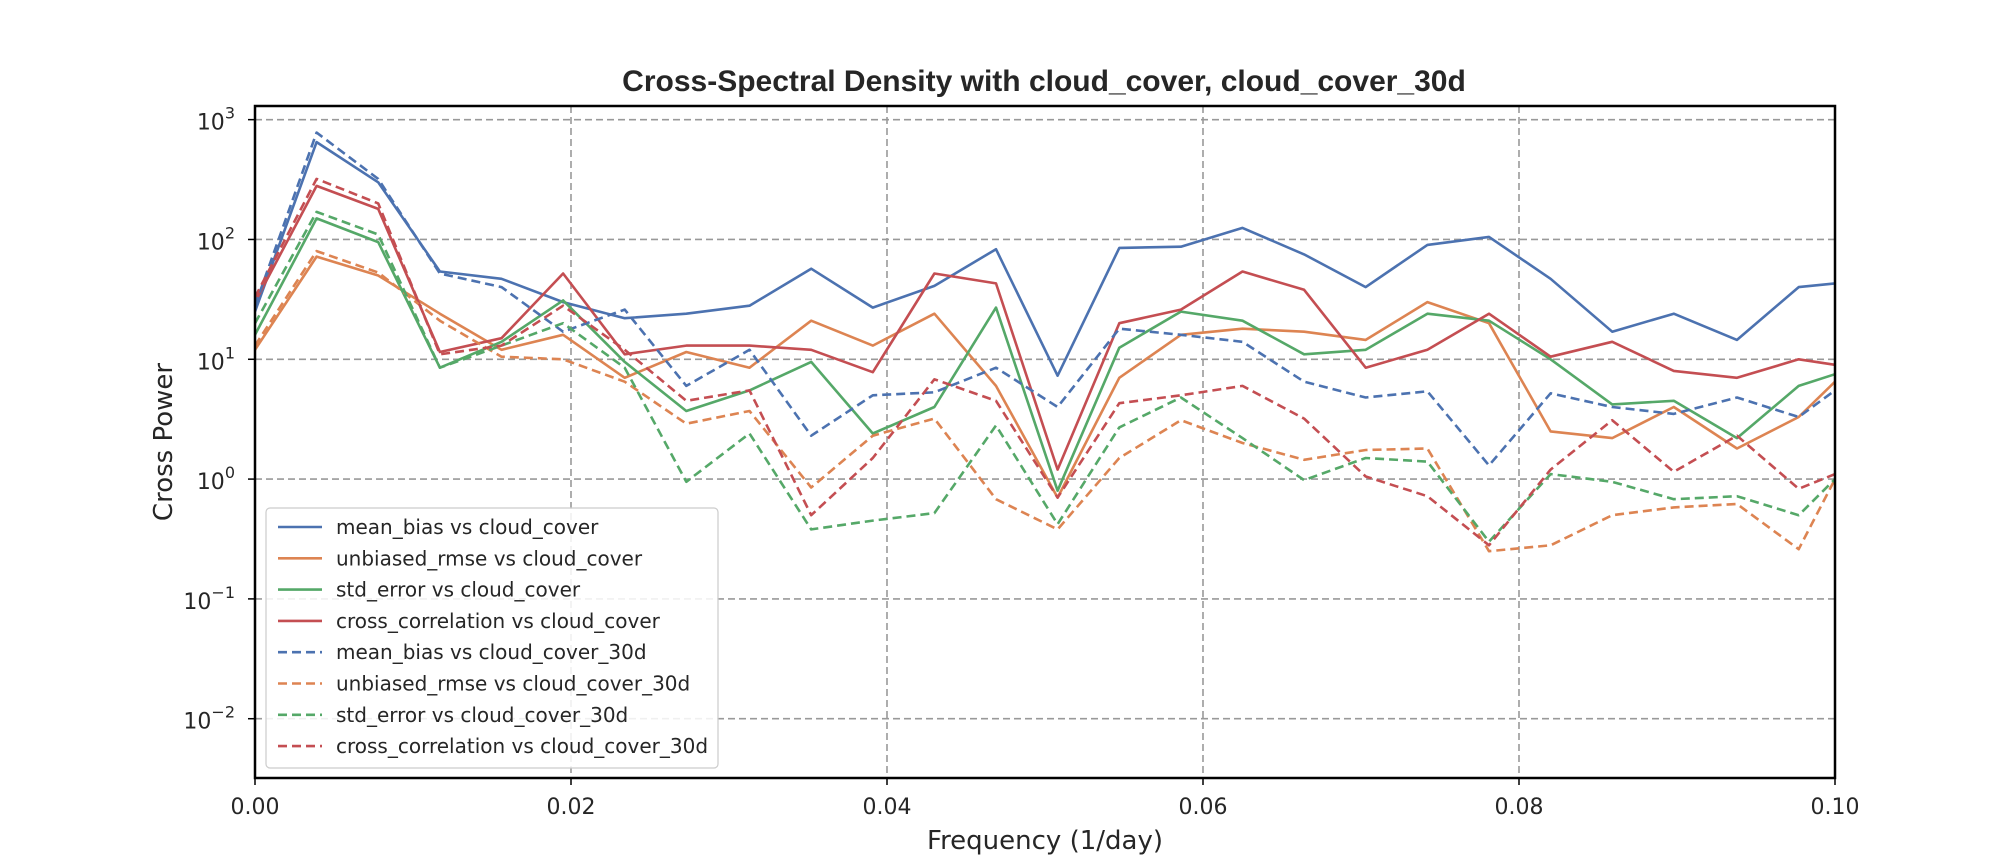 The height and width of the screenshot is (864, 2016). I want to click on x-tick-label: 0.06, so click(1203, 807).